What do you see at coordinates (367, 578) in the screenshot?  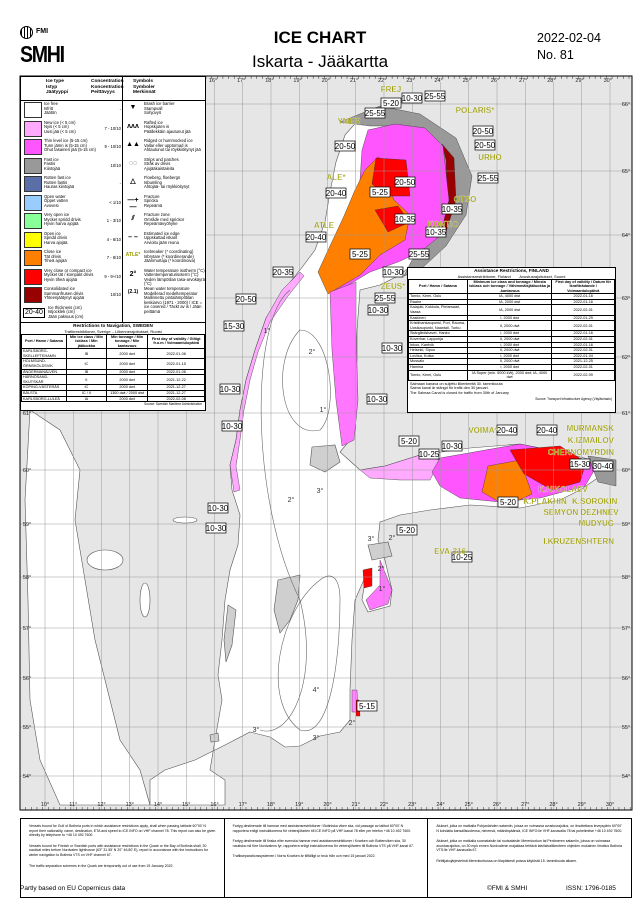 I see `very-close-ice-gulf-riga` at bounding box center [367, 578].